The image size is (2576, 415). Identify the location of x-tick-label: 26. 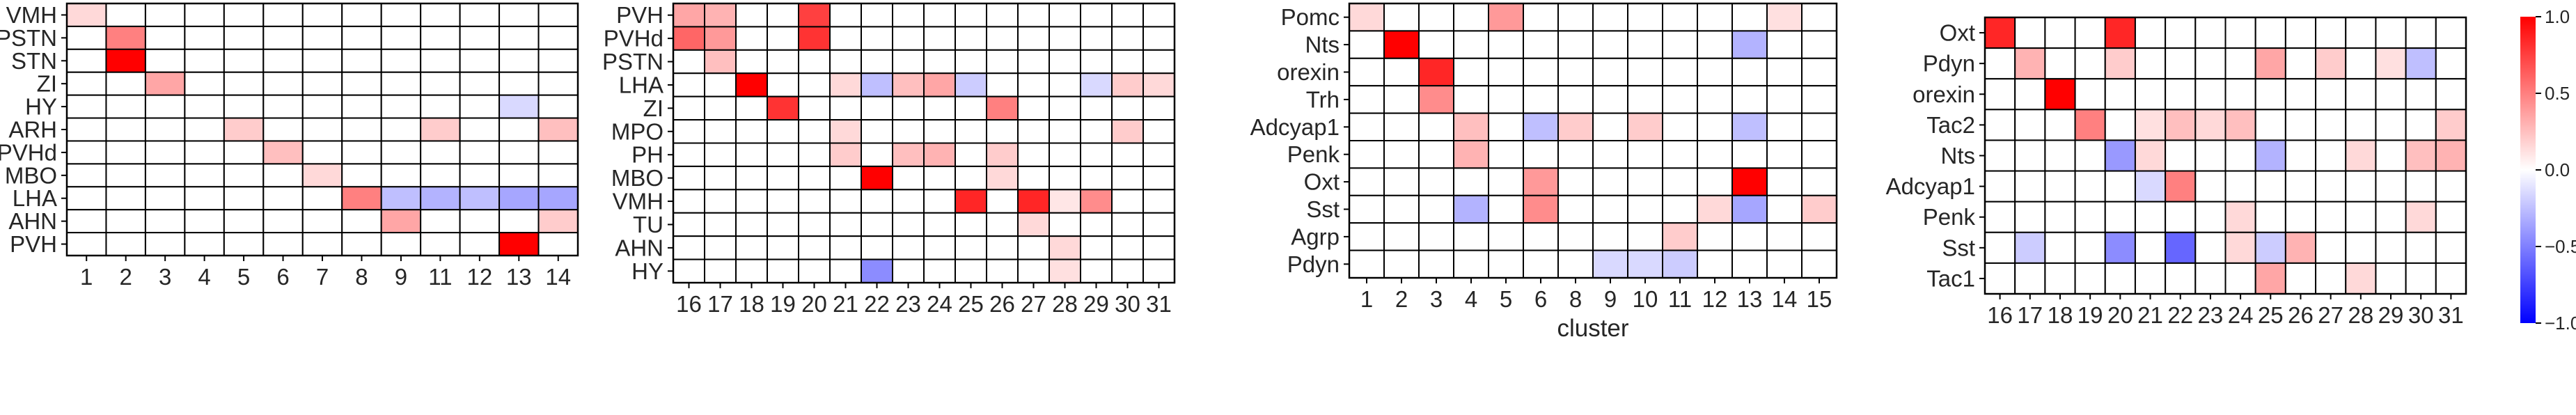
(1002, 304).